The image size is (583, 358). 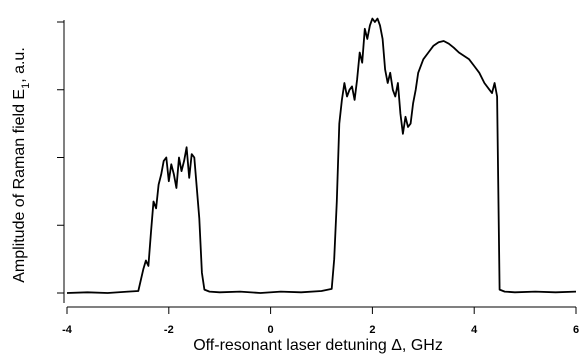 I want to click on x-tick-label: 4, so click(x=474, y=330).